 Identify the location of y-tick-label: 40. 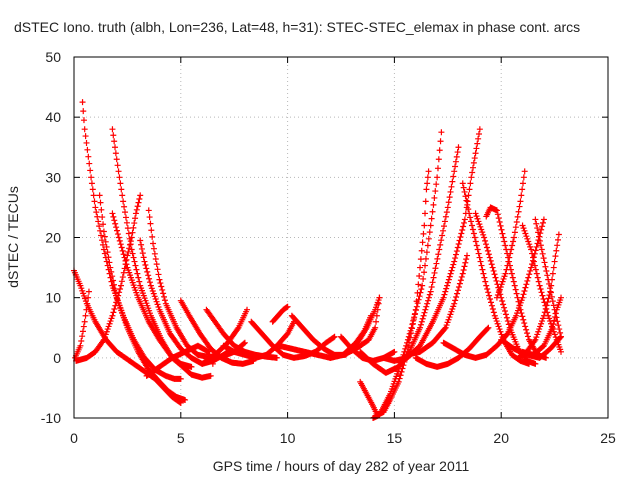
(53, 117).